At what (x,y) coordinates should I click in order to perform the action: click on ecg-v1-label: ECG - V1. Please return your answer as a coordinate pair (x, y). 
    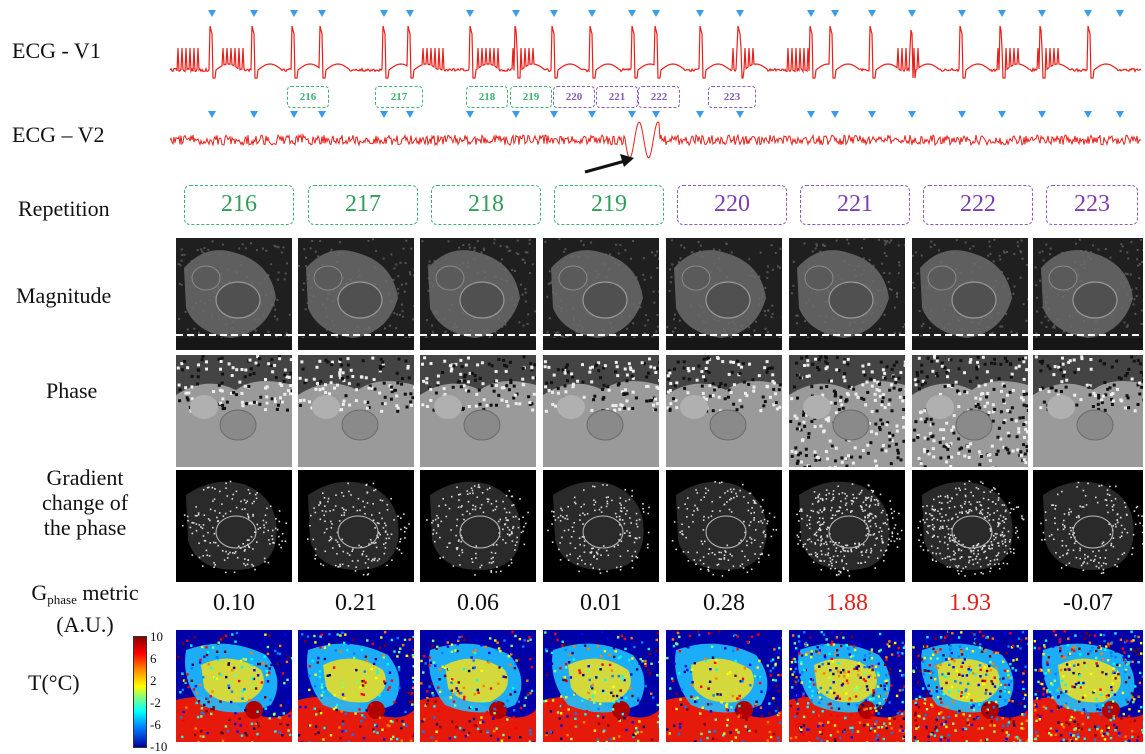
    Looking at the image, I should click on (56, 50).